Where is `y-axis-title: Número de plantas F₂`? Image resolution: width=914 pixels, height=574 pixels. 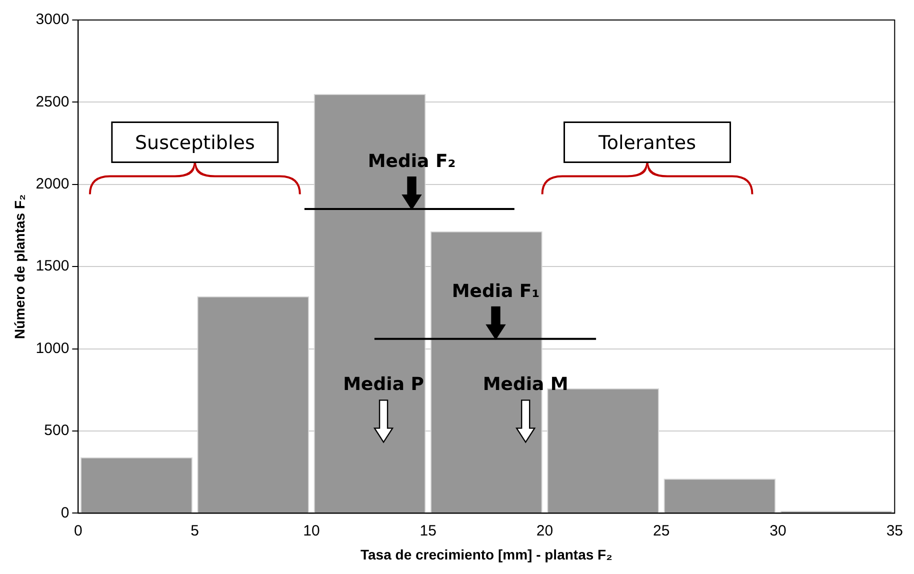
y-axis-title: Número de plantas F₂ is located at coordinates (19, 266).